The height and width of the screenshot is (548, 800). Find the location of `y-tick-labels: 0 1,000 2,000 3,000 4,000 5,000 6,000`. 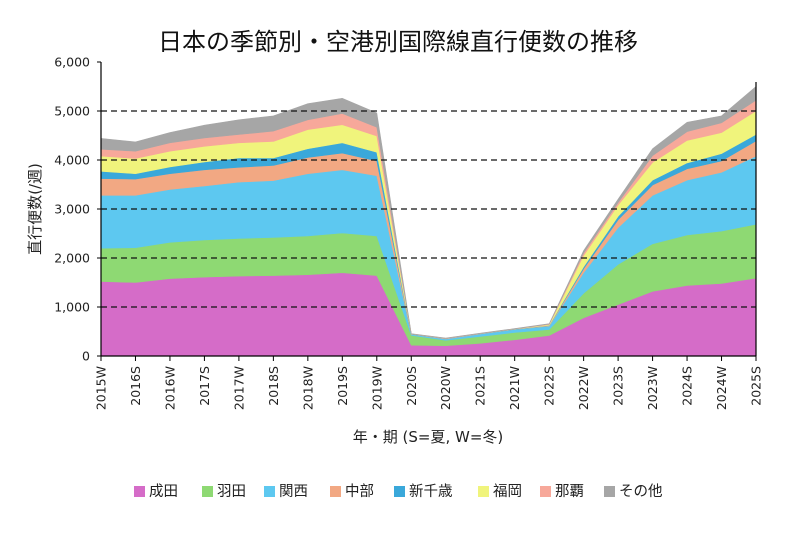

y-tick-labels: 0 1,000 2,000 3,000 4,000 5,000 6,000 is located at coordinates (72, 209).